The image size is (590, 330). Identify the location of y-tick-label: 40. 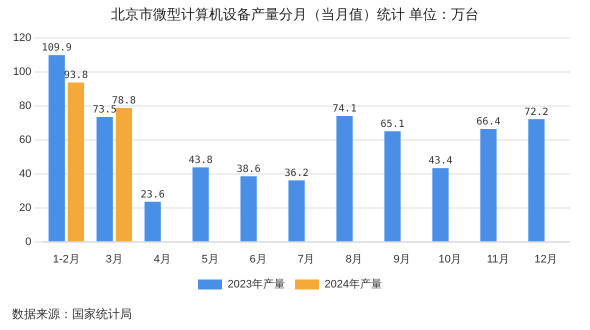
(25, 174).